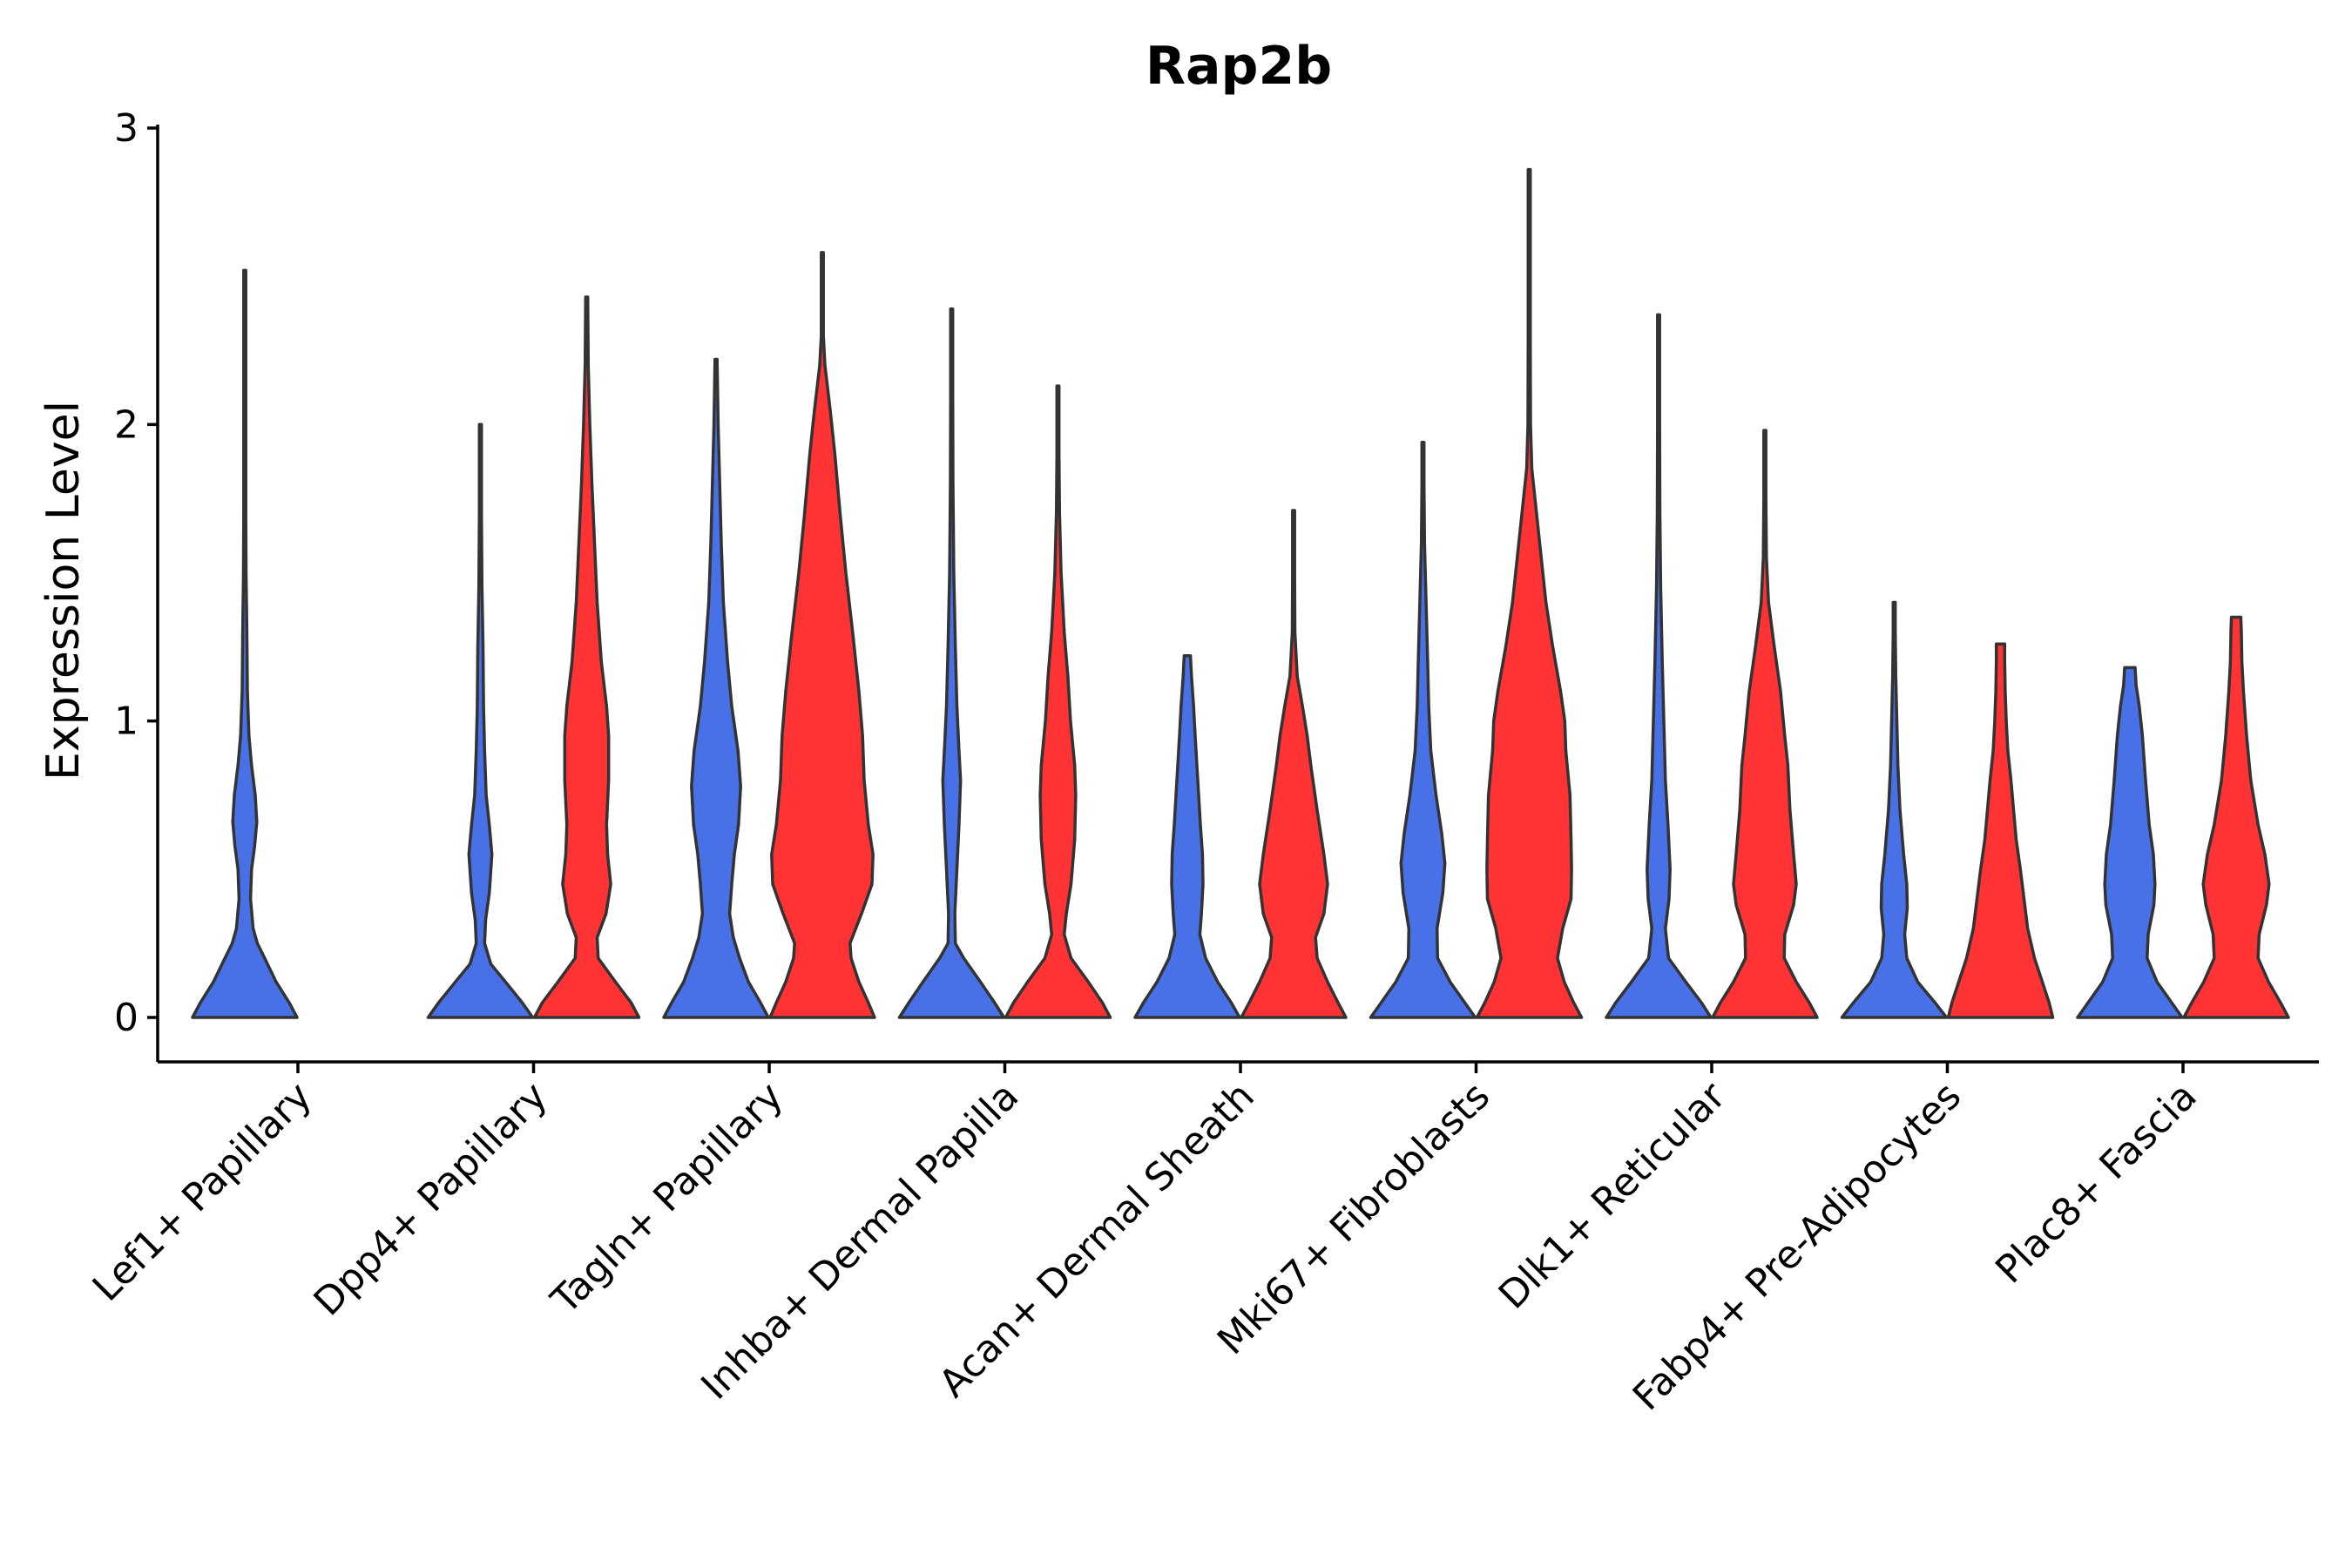  I want to click on y-tick-label: 2, so click(126, 425).